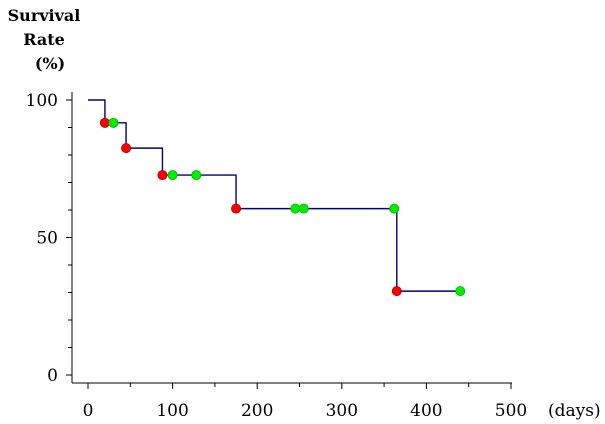 The image size is (605, 424). What do you see at coordinates (50, 63) in the screenshot?
I see `y-axis-label-line: (%)` at bounding box center [50, 63].